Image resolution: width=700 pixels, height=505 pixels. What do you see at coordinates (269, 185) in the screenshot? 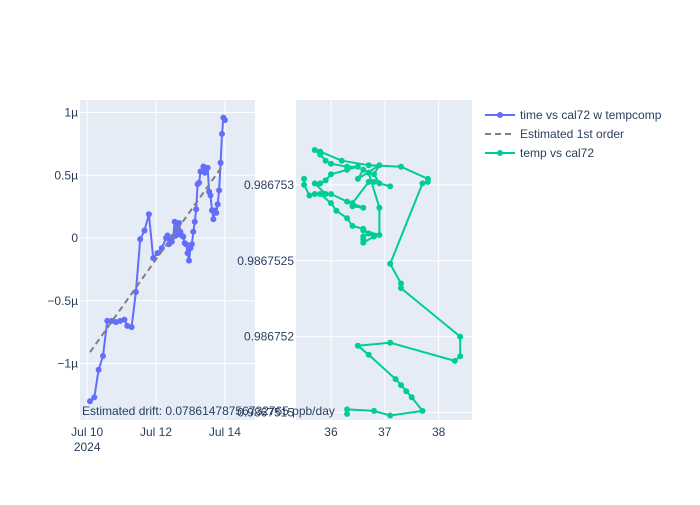
I see `right-y-tick-label: 0.986753` at bounding box center [269, 185].